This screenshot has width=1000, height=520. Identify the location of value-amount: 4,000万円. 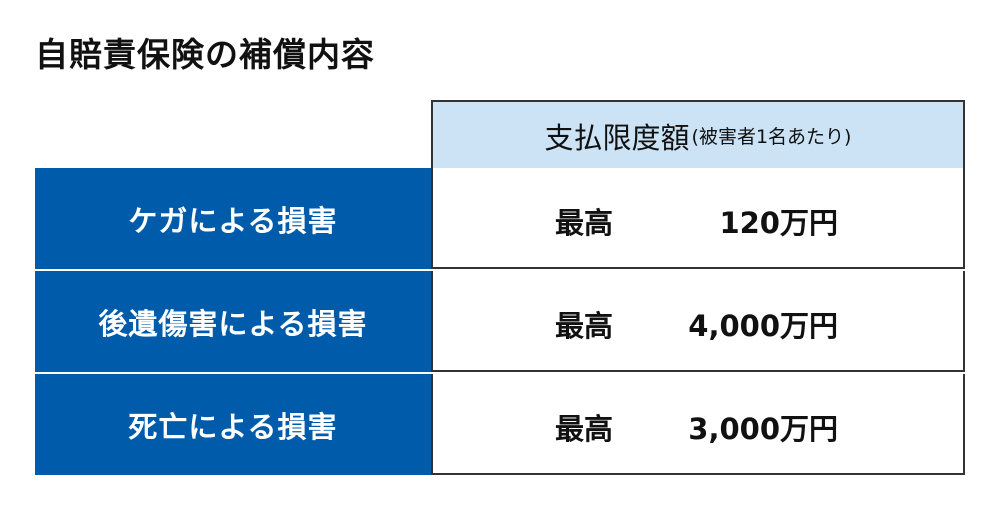
(763, 326).